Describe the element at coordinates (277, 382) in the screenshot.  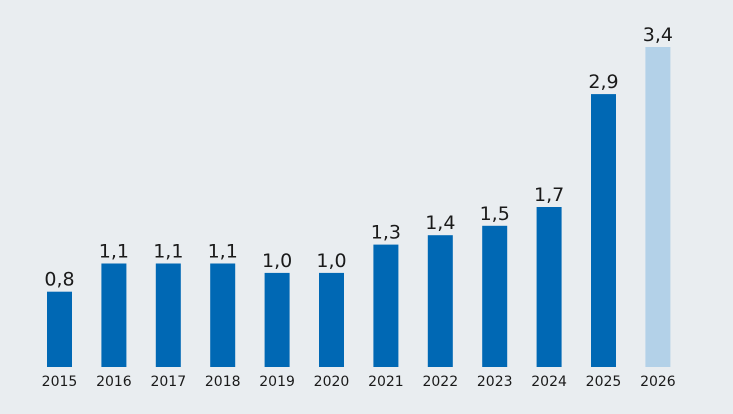
I see `x-tick-label-2019: 2019` at that location.